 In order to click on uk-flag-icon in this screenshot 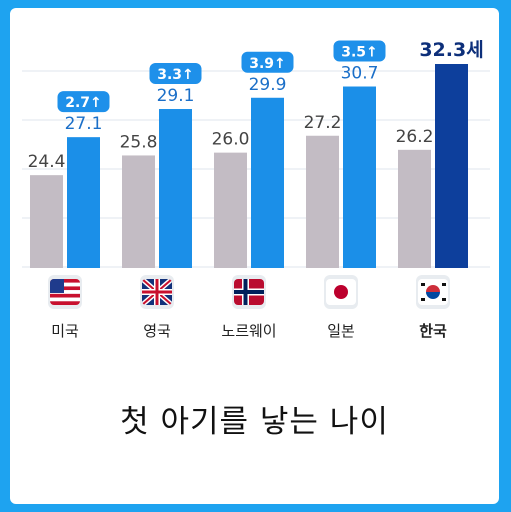, I will do `click(157, 292)`.